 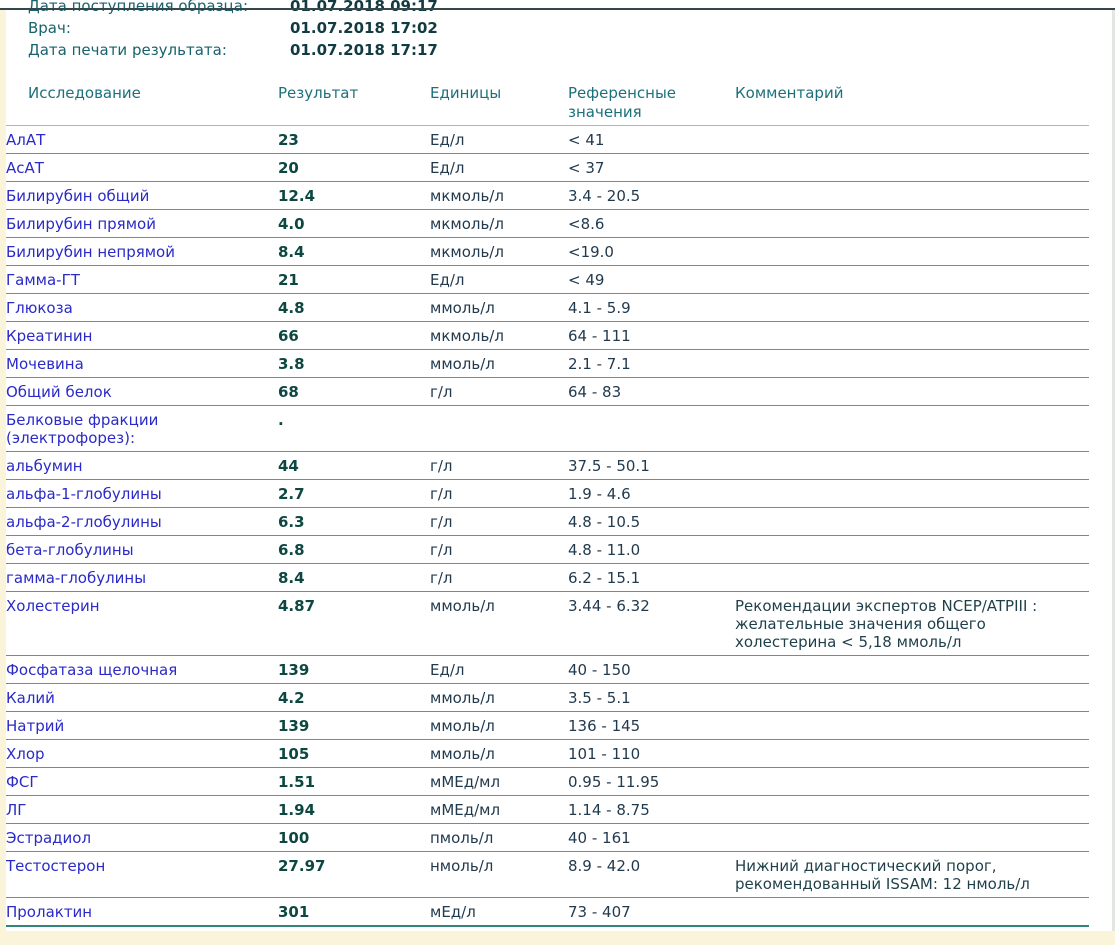 What do you see at coordinates (142, 223) in the screenshot?
I see `cell-test: Билирубин прямой` at bounding box center [142, 223].